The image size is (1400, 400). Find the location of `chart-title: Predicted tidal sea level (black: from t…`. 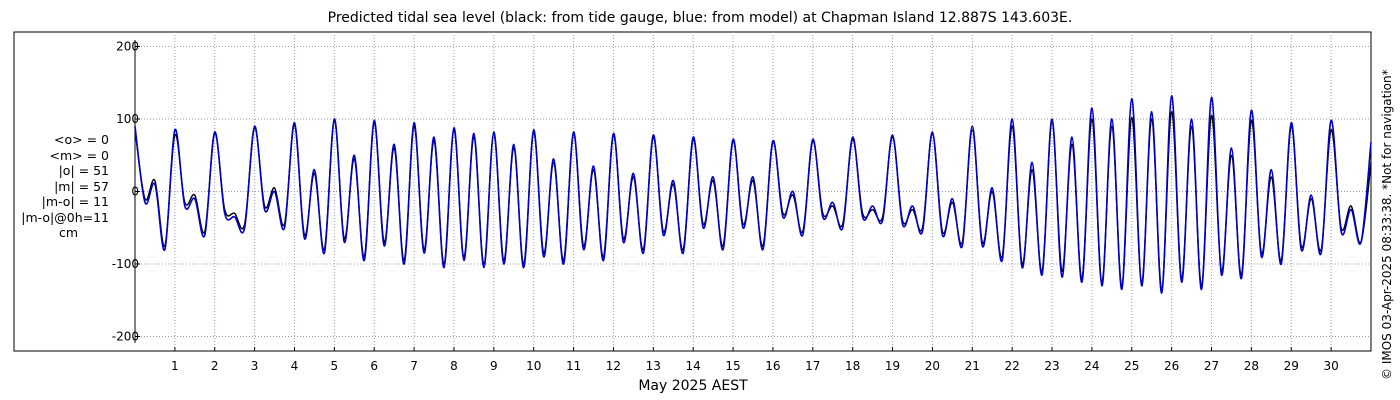

chart-title: Predicted tidal sea level (black: from t… is located at coordinates (700, 18).